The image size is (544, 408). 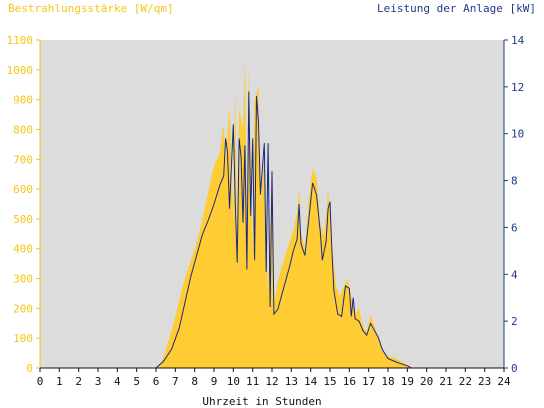 What do you see at coordinates (233, 381) in the screenshot?
I see `x-tick-label: 10` at bounding box center [233, 381].